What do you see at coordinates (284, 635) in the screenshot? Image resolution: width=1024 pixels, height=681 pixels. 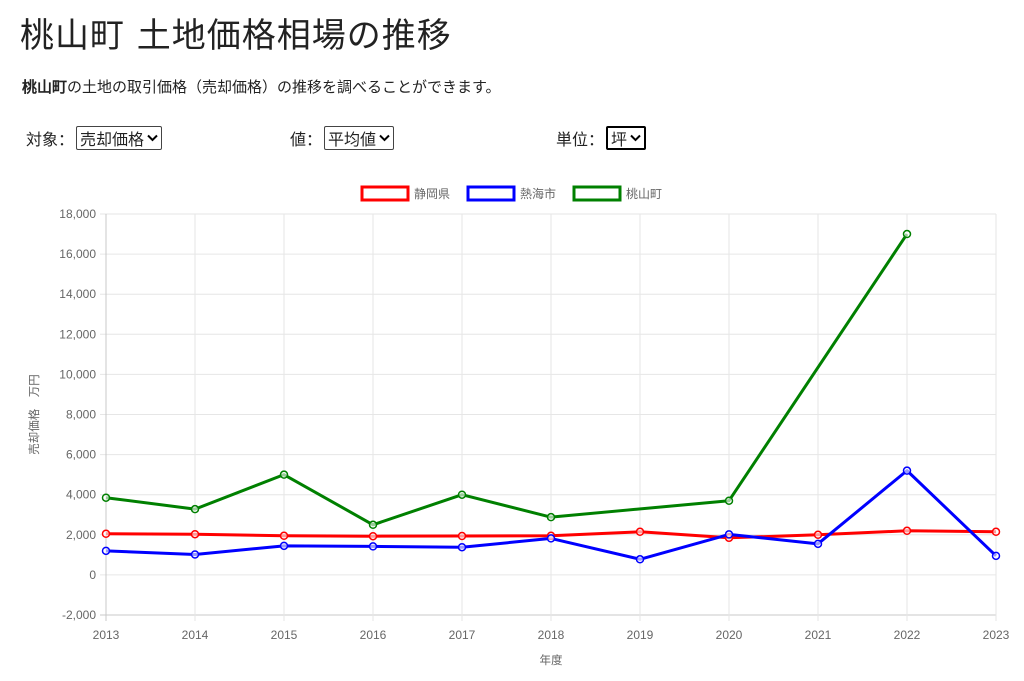 I see `x-tick-label: 2015` at bounding box center [284, 635].